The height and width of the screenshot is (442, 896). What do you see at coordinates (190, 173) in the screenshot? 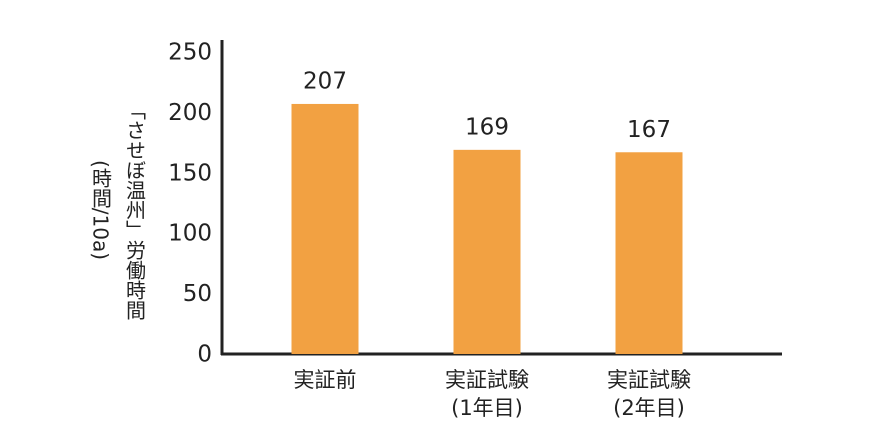
I see `y-tick-label: 150` at bounding box center [190, 173].